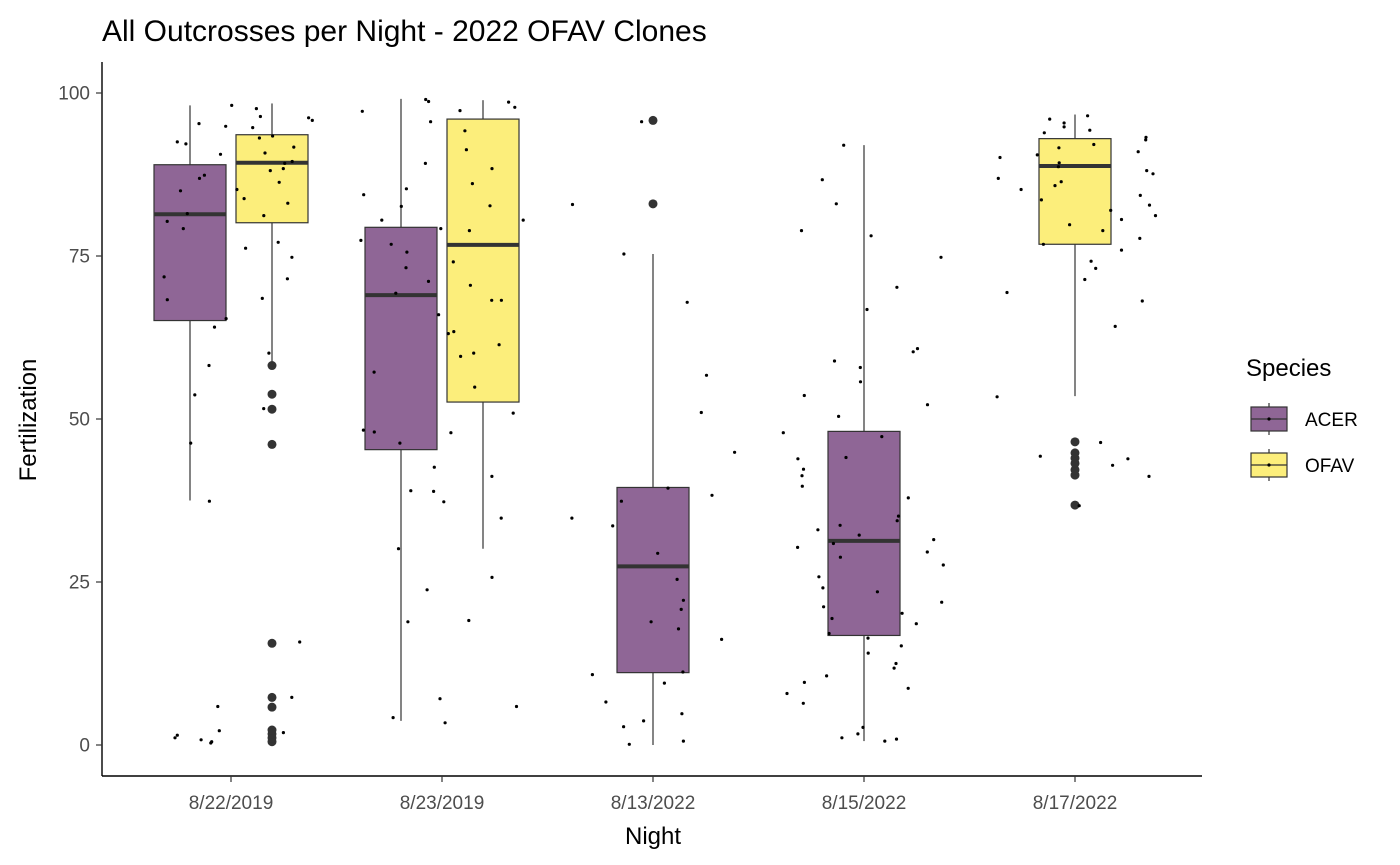  What do you see at coordinates (1302, 465) in the screenshot?
I see `legend-item-ofav: OFAV` at bounding box center [1302, 465].